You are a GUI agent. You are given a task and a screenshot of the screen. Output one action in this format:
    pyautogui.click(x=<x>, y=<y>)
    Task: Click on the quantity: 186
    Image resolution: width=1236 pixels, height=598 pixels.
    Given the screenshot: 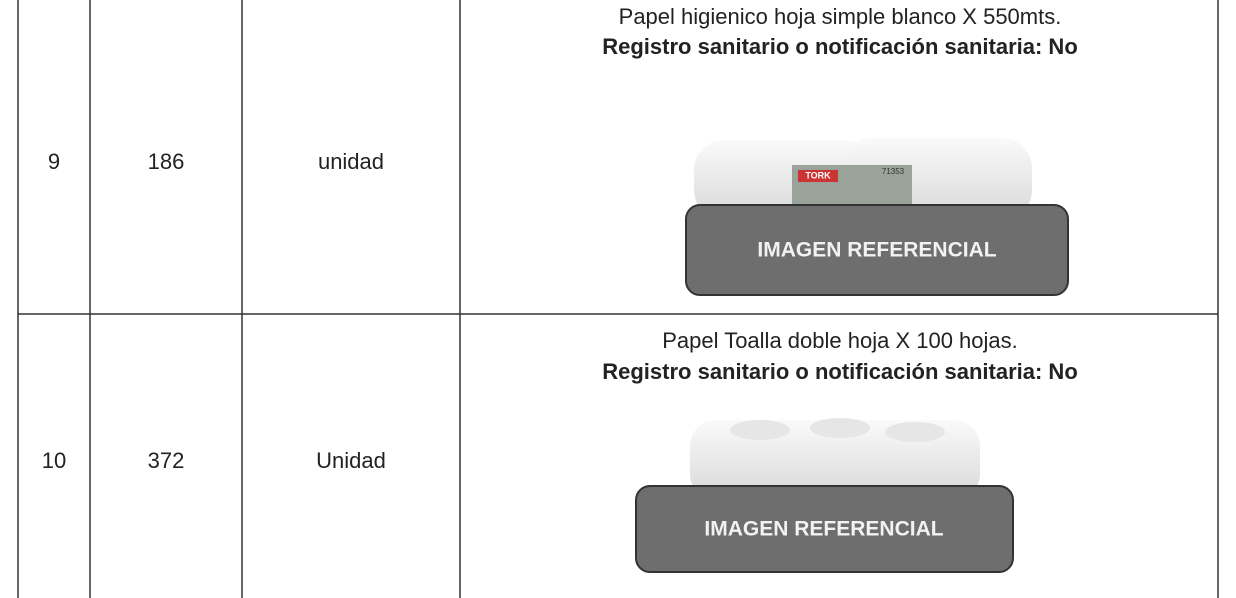 What is the action you would take?
    pyautogui.click(x=166, y=161)
    